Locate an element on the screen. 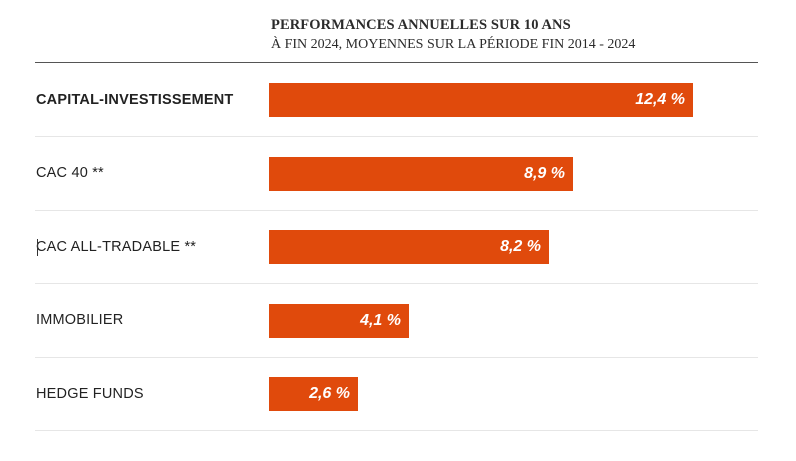 Image resolution: width=796 pixels, height=461 pixels. category-label: CAC ALL-TRADABLE ** is located at coordinates (116, 246).